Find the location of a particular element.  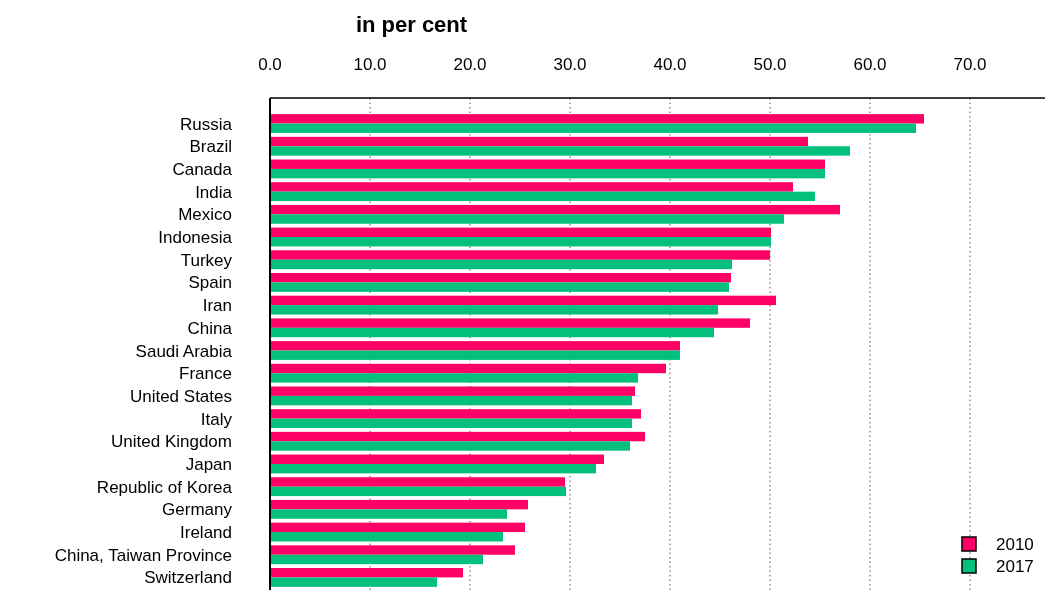

x-tick-label: 20.0 is located at coordinates (470, 64).